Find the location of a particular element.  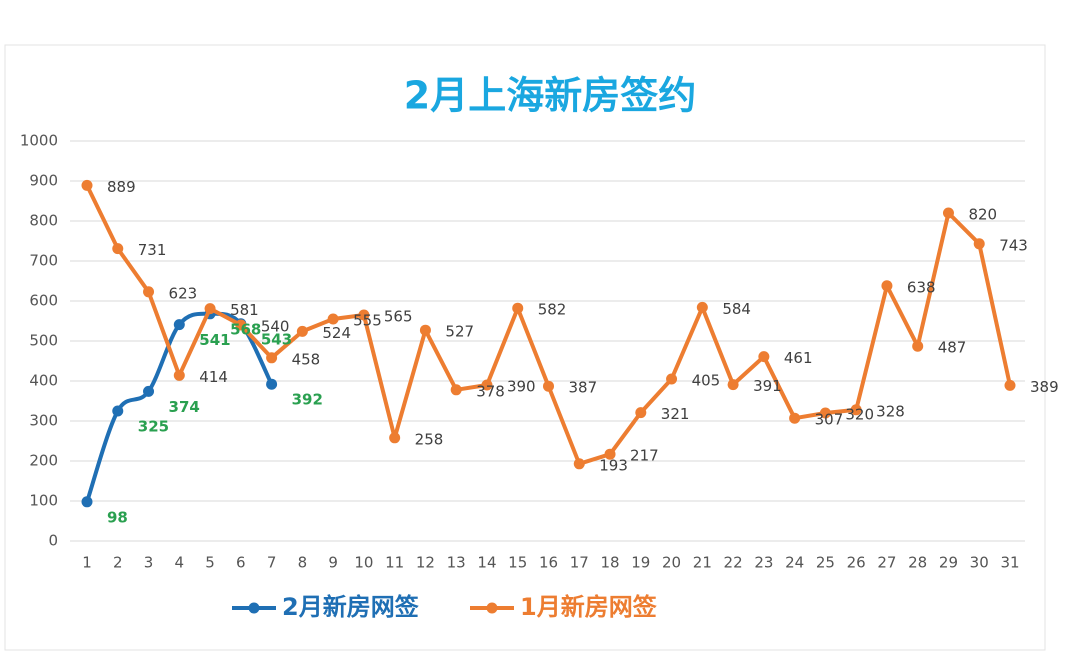

data-label: 98 is located at coordinates (117, 517).